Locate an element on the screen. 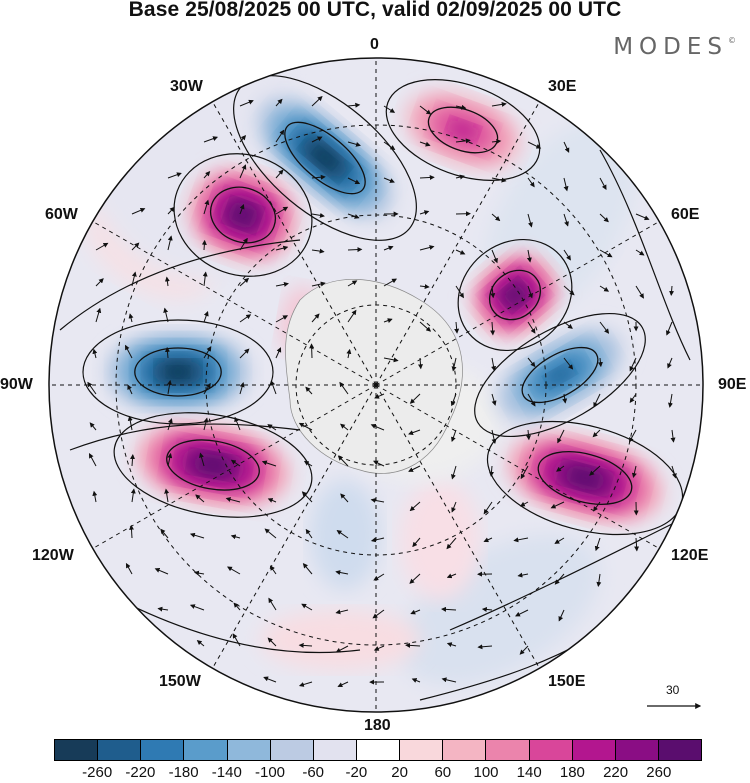  colorbar-label: 140 is located at coordinates (529, 772).